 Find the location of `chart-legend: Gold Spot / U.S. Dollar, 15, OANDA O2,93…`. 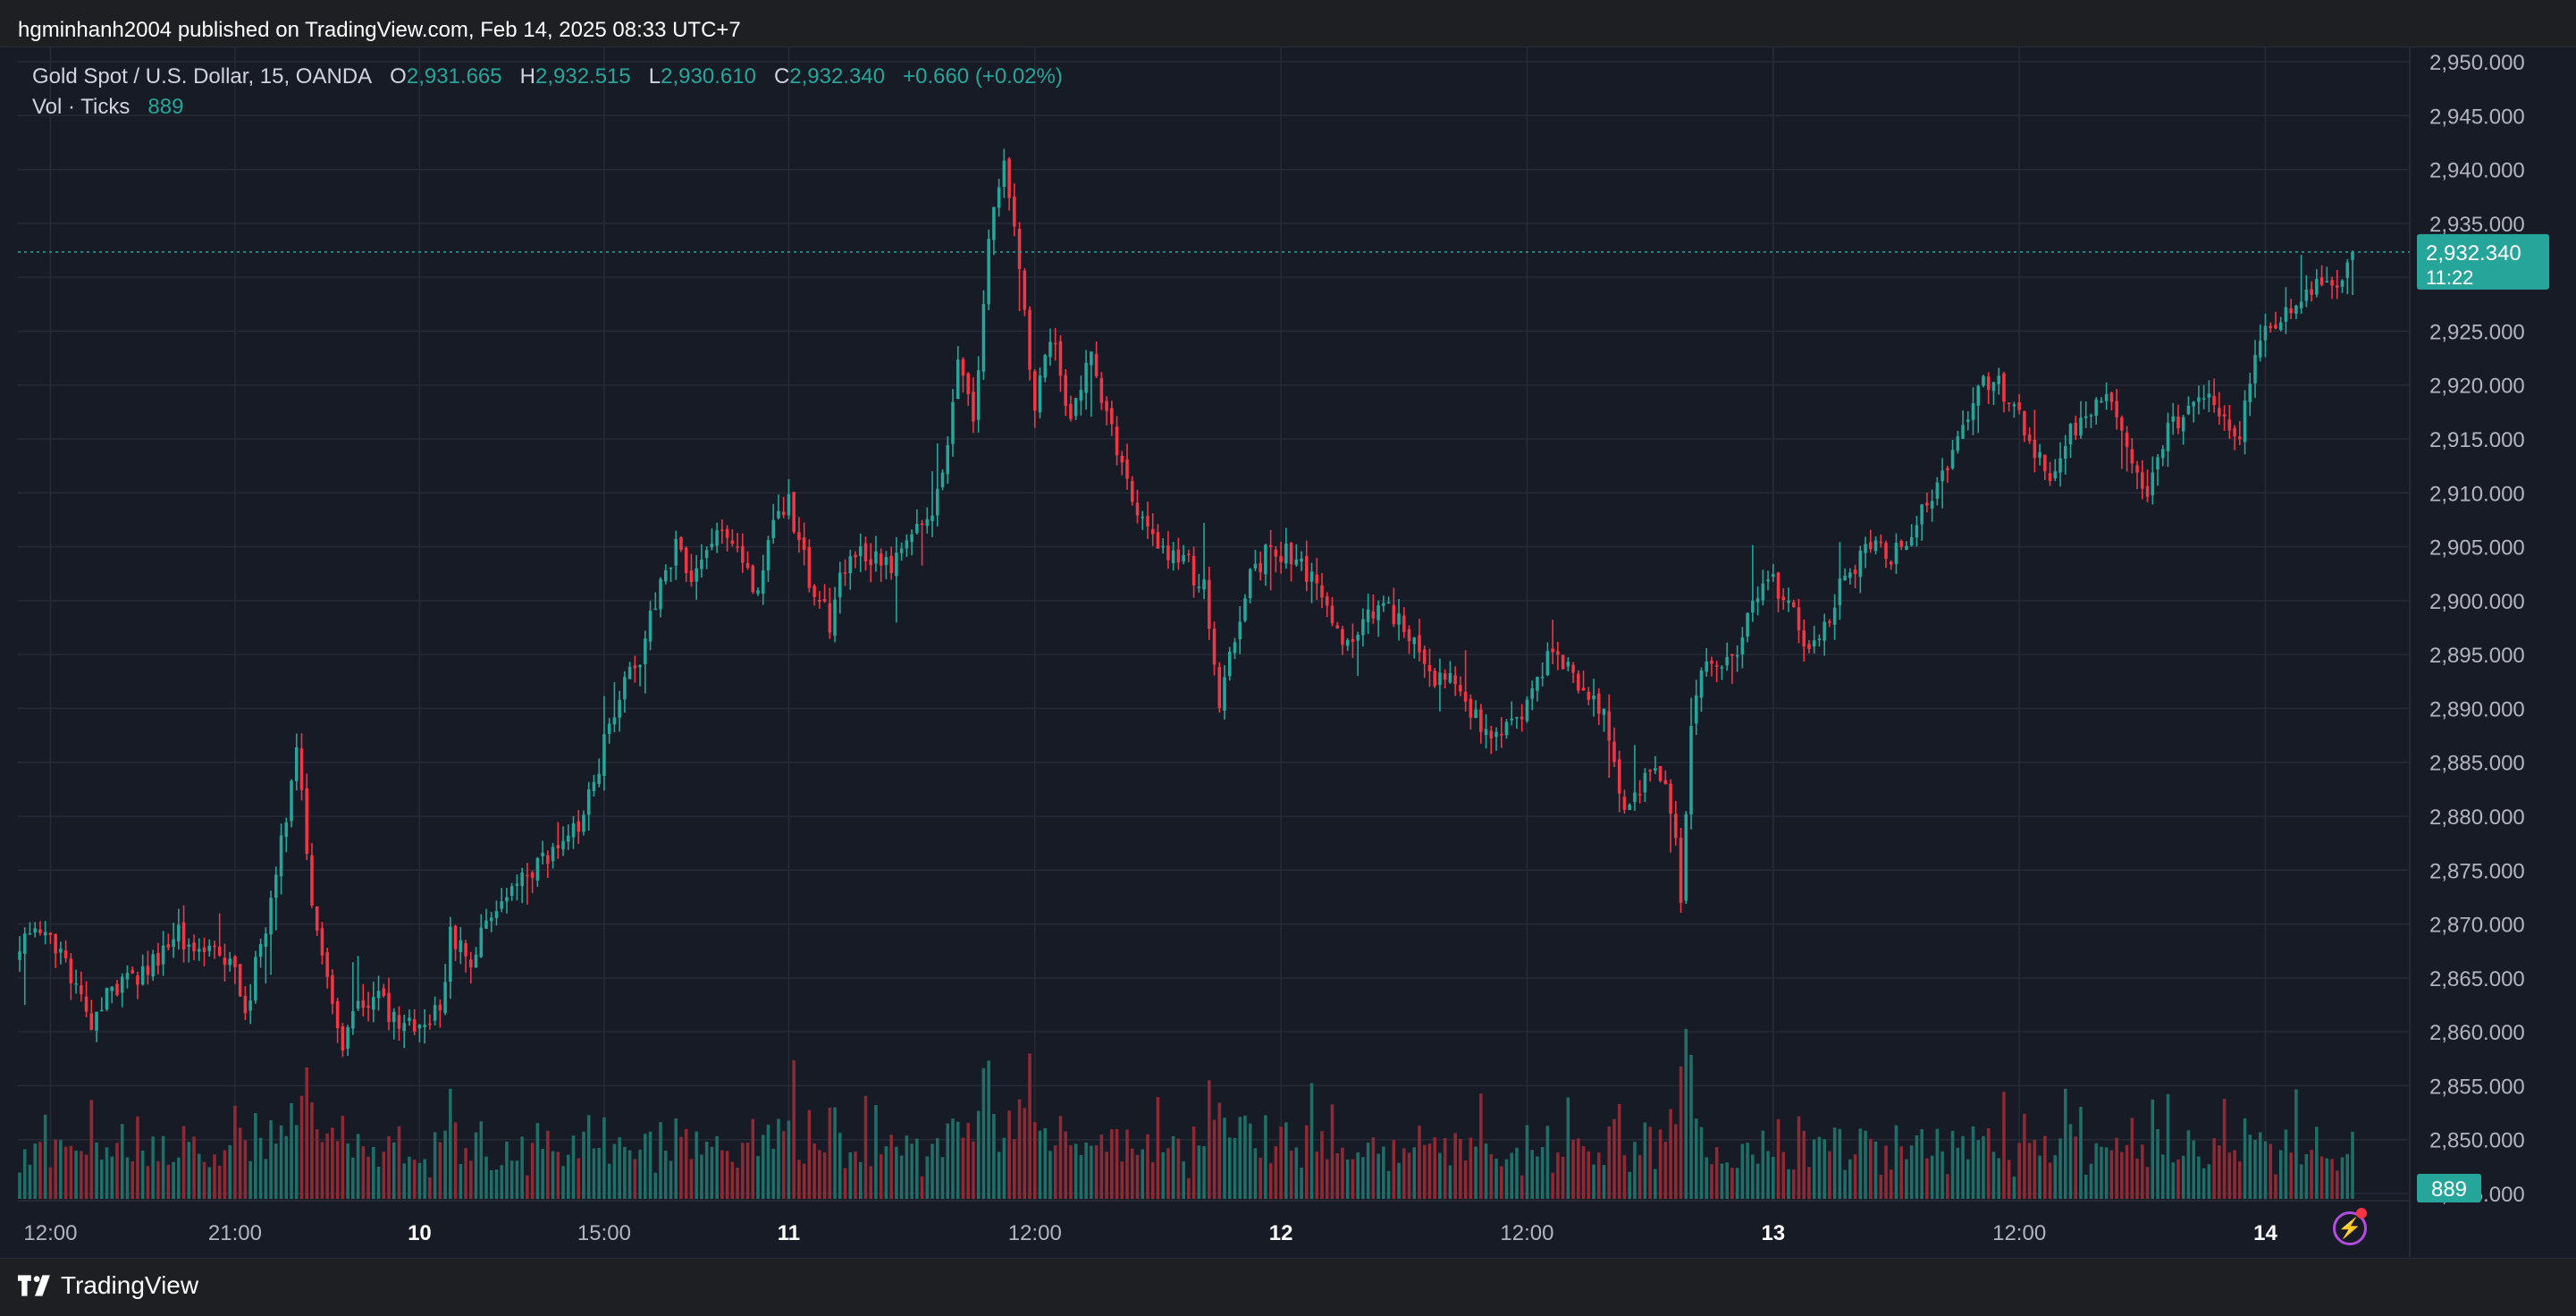

chart-legend: Gold Spot / U.S. Dollar, 15, OANDA O2,93… is located at coordinates (548, 92).